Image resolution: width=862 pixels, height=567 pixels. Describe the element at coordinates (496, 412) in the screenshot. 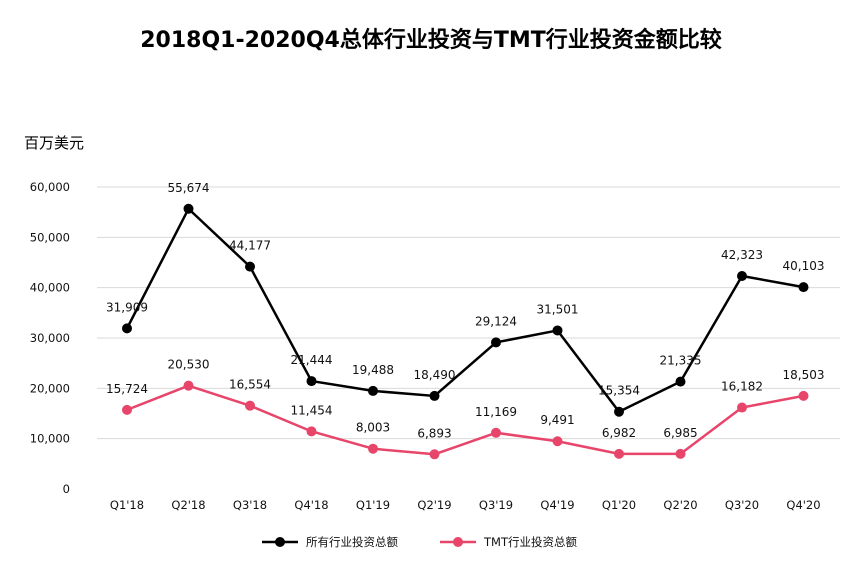

I see `data-label: 11,169` at that location.